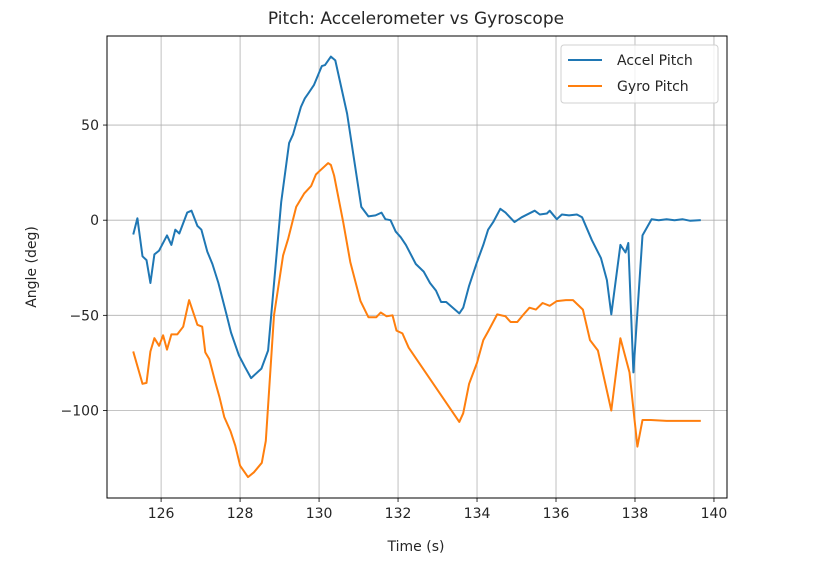 The height and width of the screenshot is (576, 837). What do you see at coordinates (80, 411) in the screenshot?
I see `y-tick-label: −100` at bounding box center [80, 411].